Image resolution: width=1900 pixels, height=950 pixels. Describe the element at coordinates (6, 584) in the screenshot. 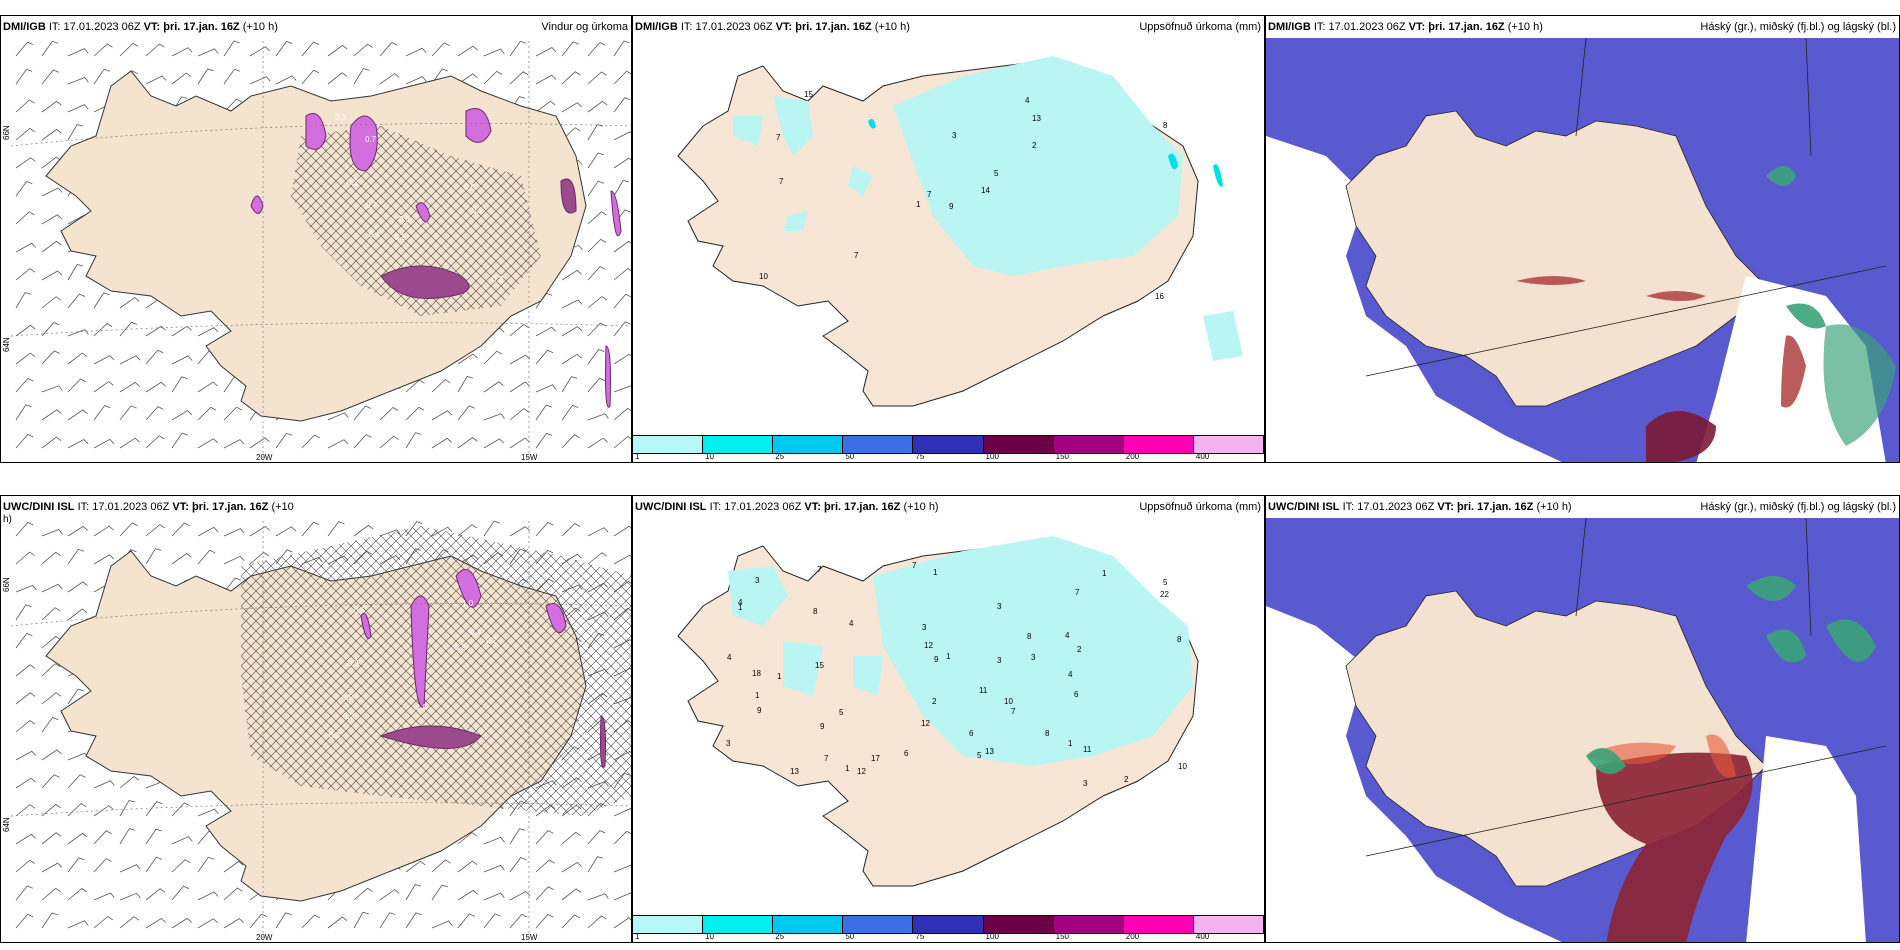

I see `lat-label-66n: 66N` at that location.